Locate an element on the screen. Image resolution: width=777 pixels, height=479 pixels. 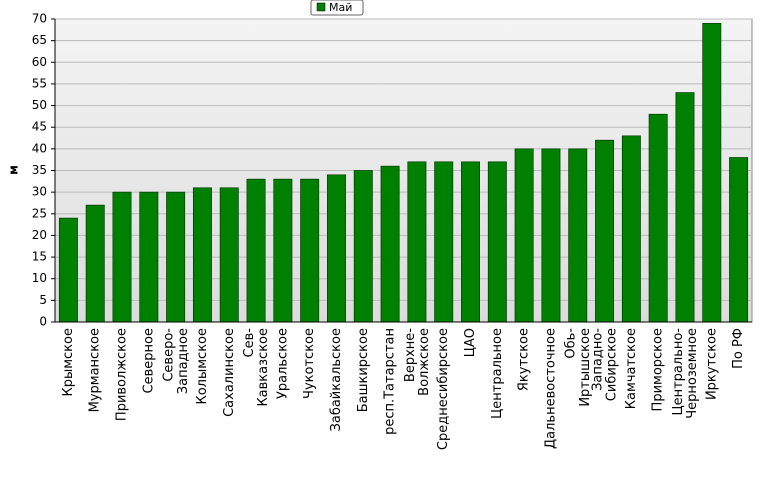
y-tick-label: 30 is located at coordinates (39, 192).